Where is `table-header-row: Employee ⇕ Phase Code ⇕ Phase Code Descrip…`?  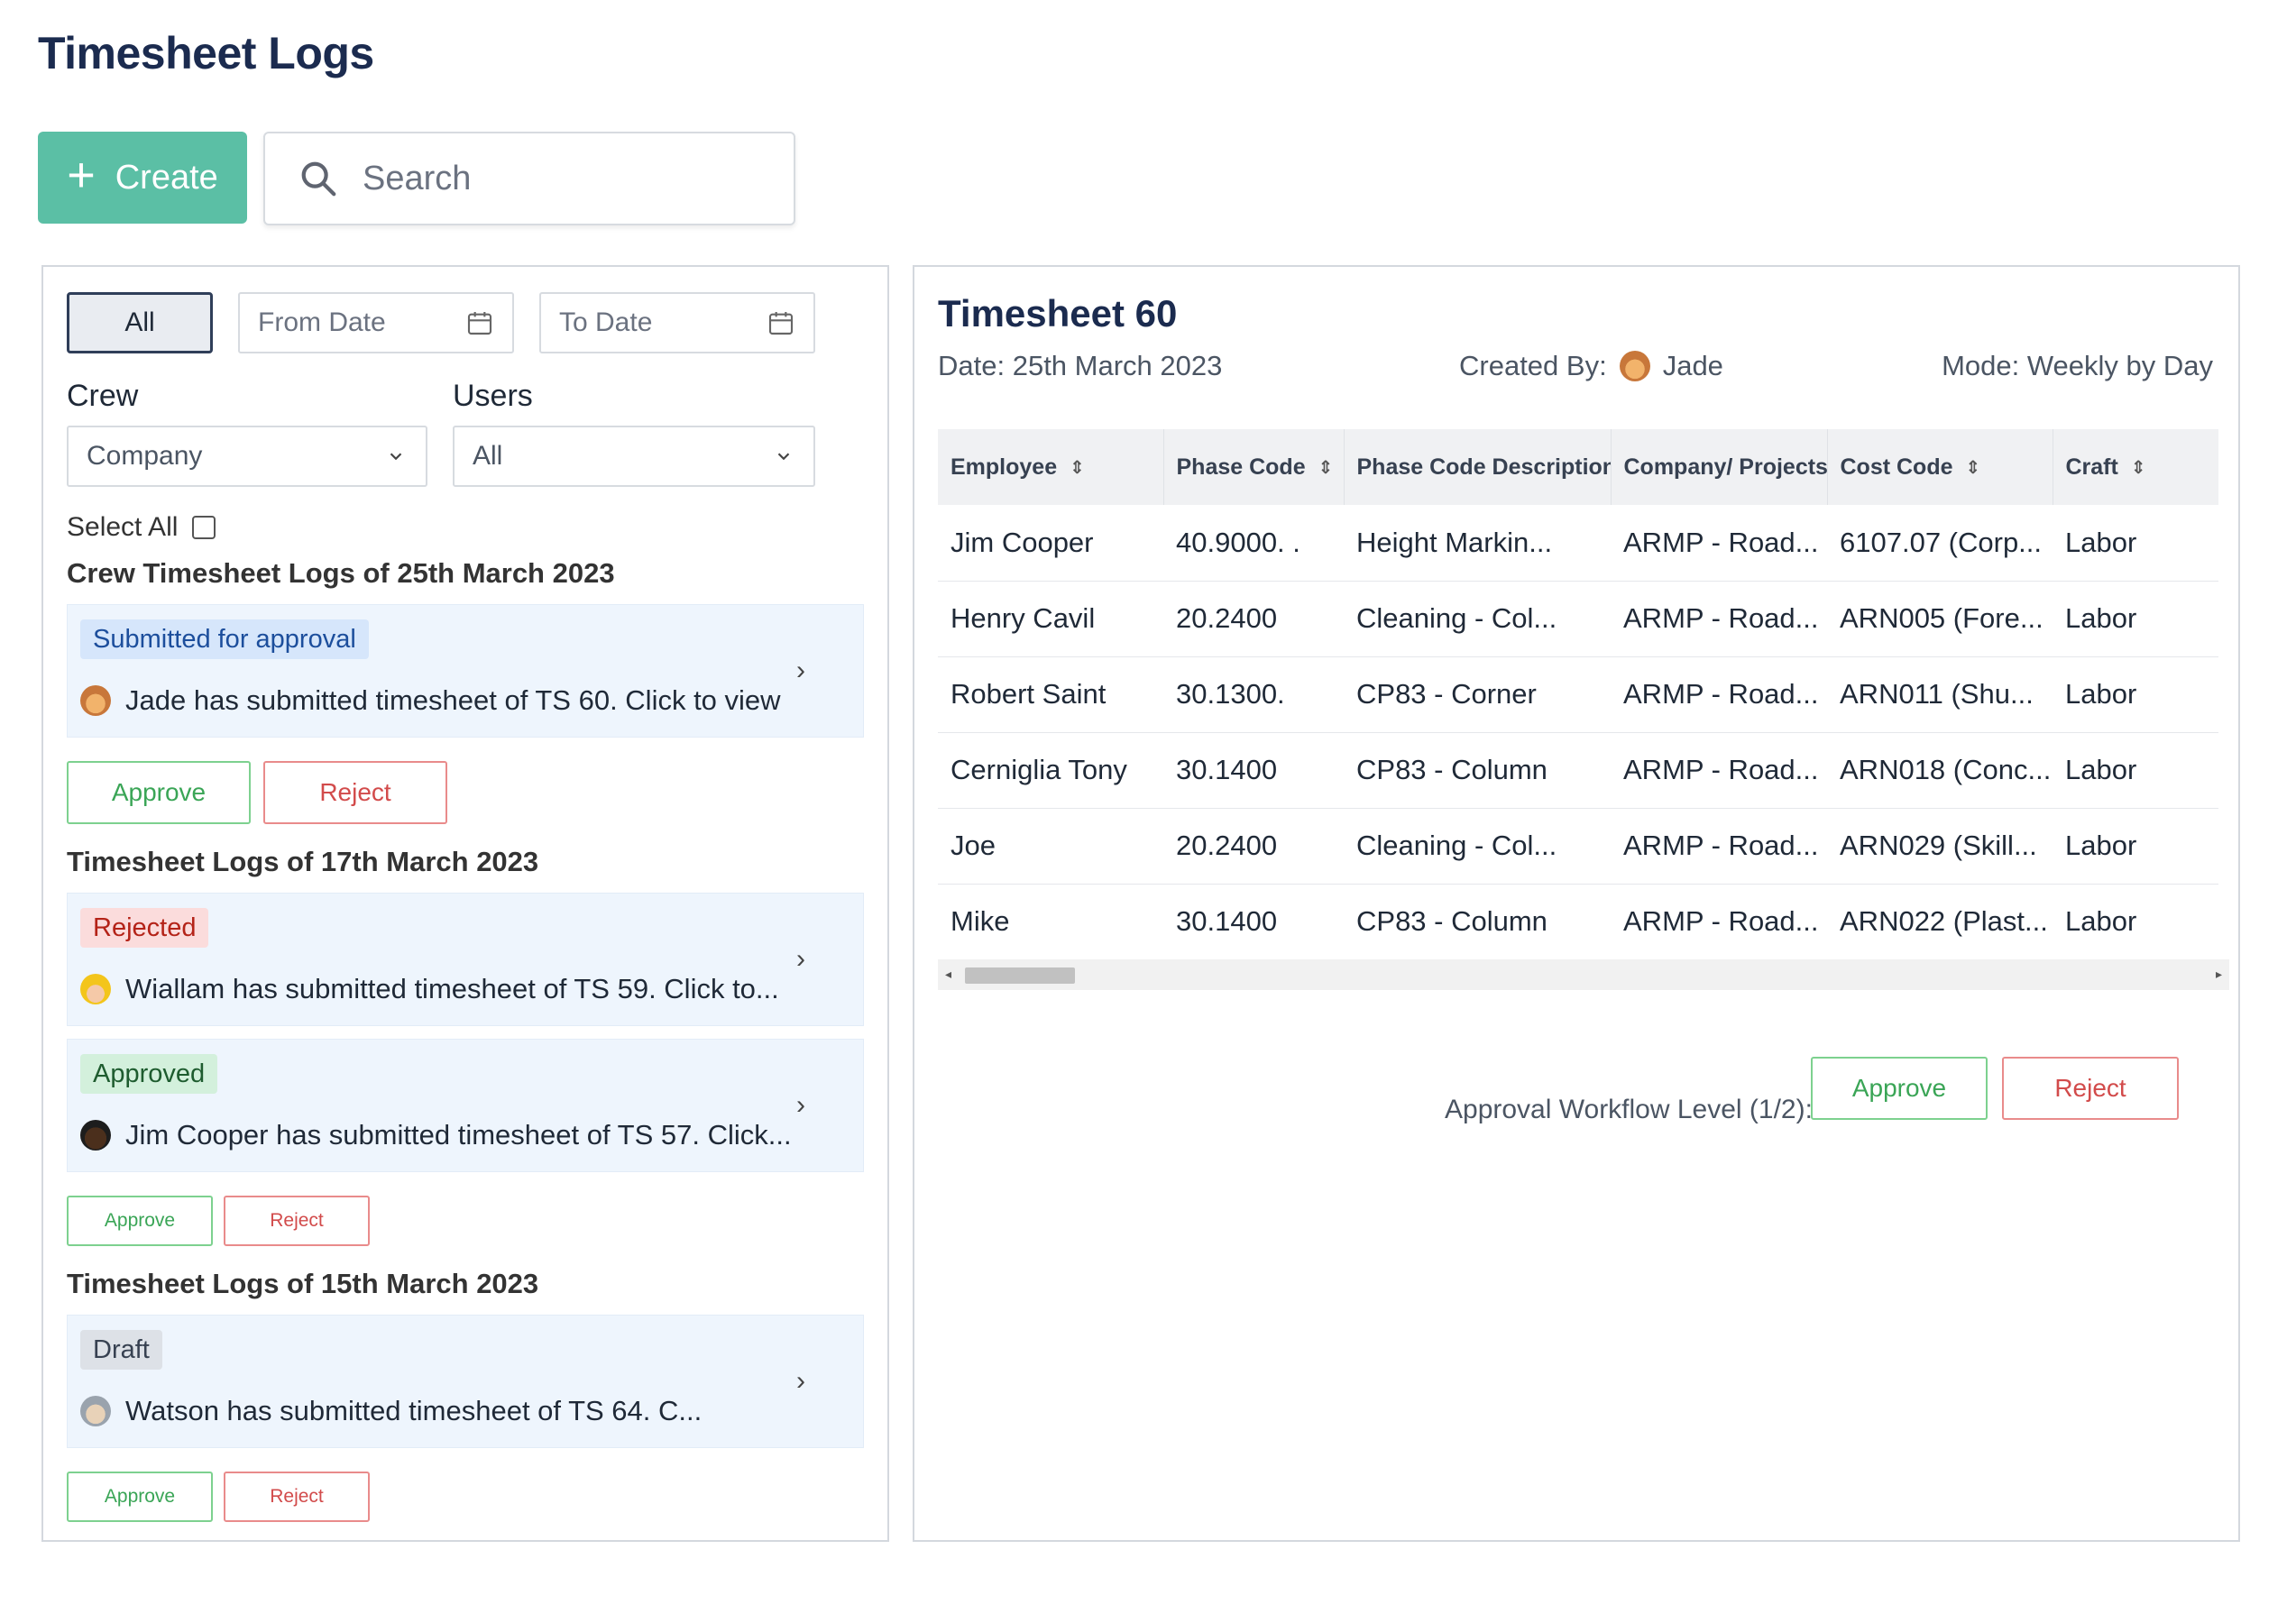 table-header-row: Employee ⇕ Phase Code ⇕ Phase Code Descrip… is located at coordinates (1578, 467).